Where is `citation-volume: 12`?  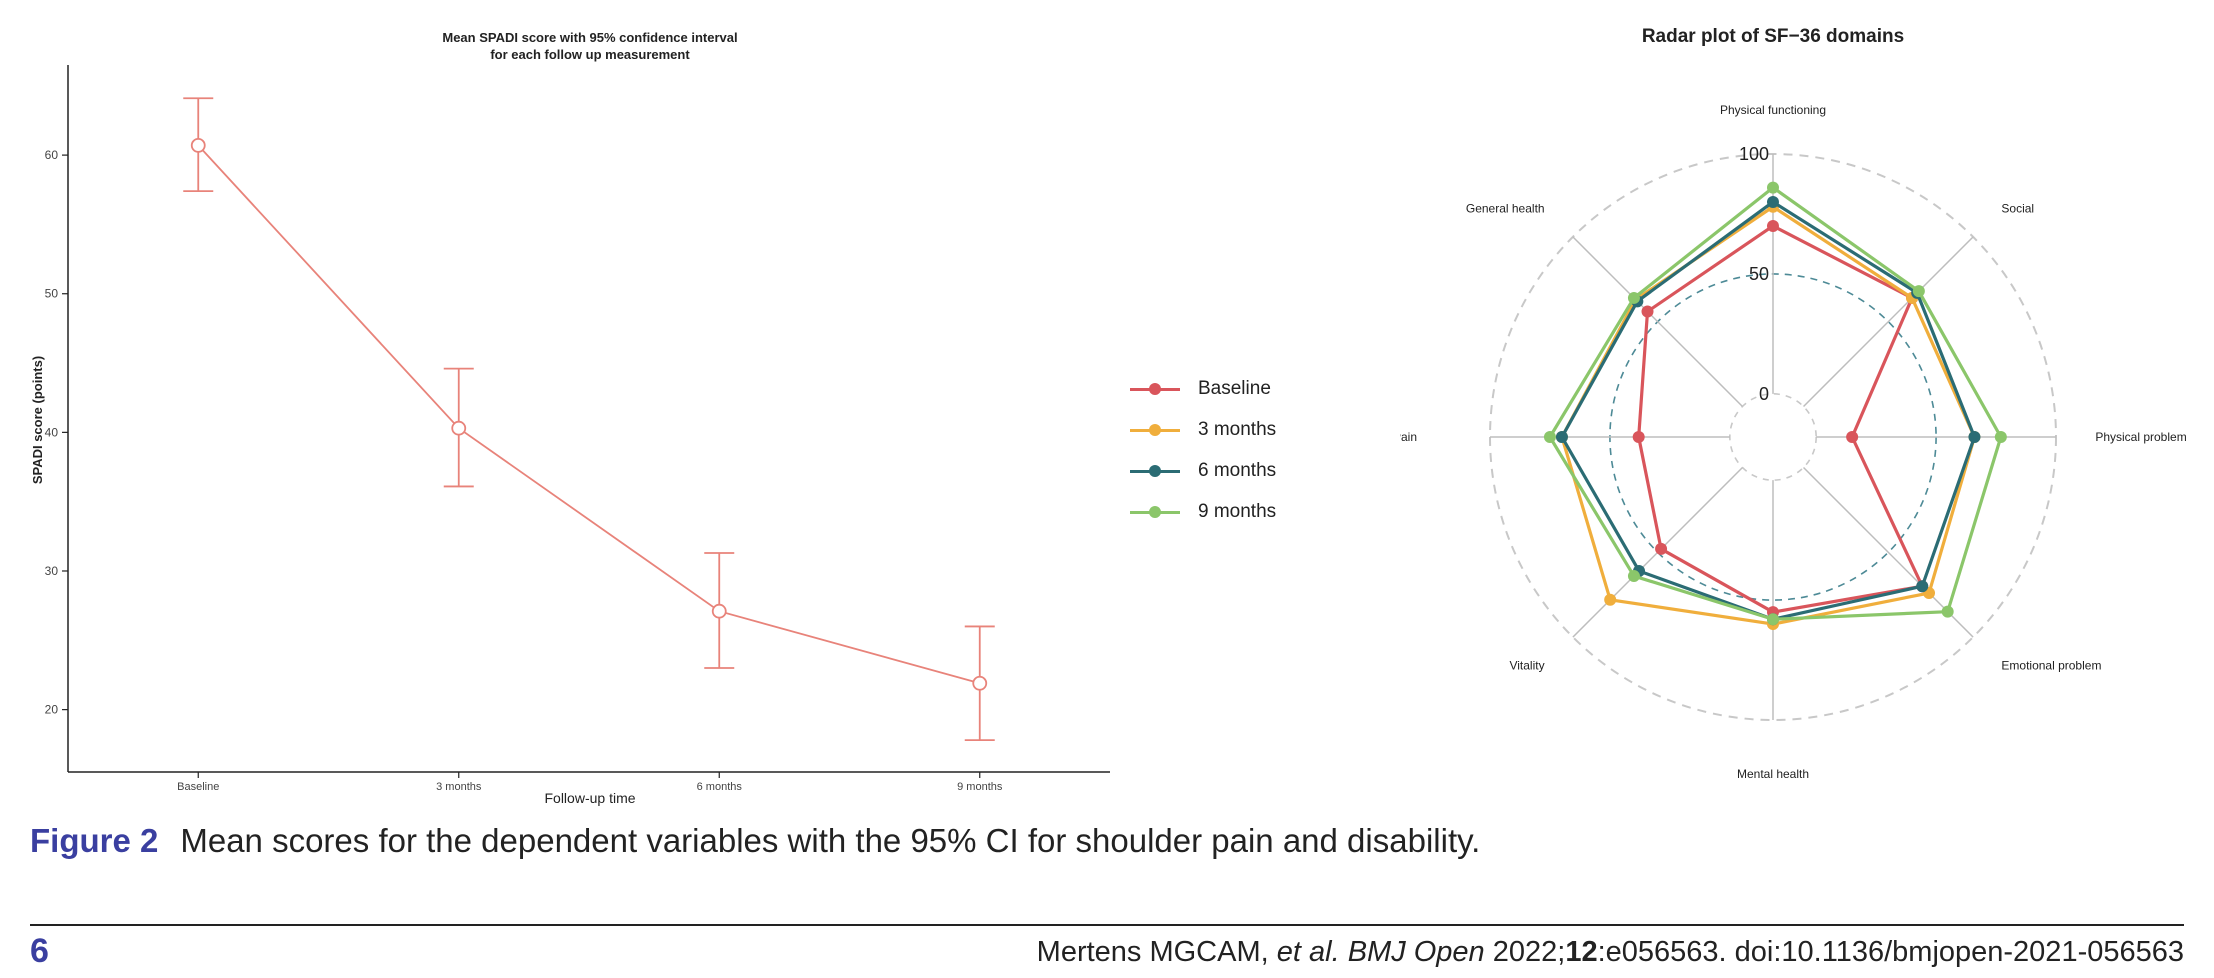
citation-volume: 12 is located at coordinates (1581, 952).